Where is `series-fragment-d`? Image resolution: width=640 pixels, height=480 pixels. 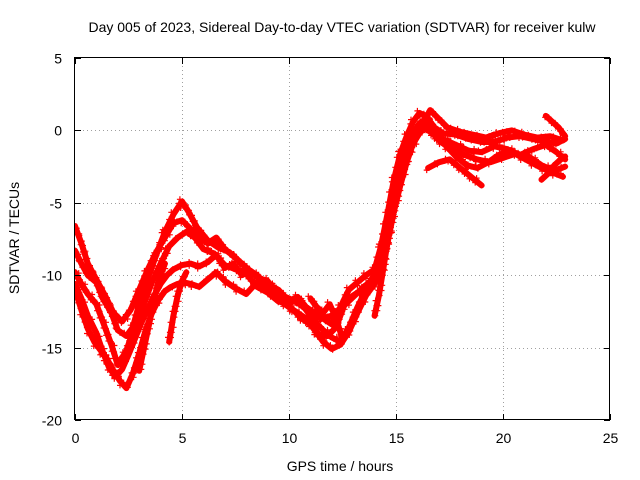
series-fragment-d is located at coordinates (384, 266).